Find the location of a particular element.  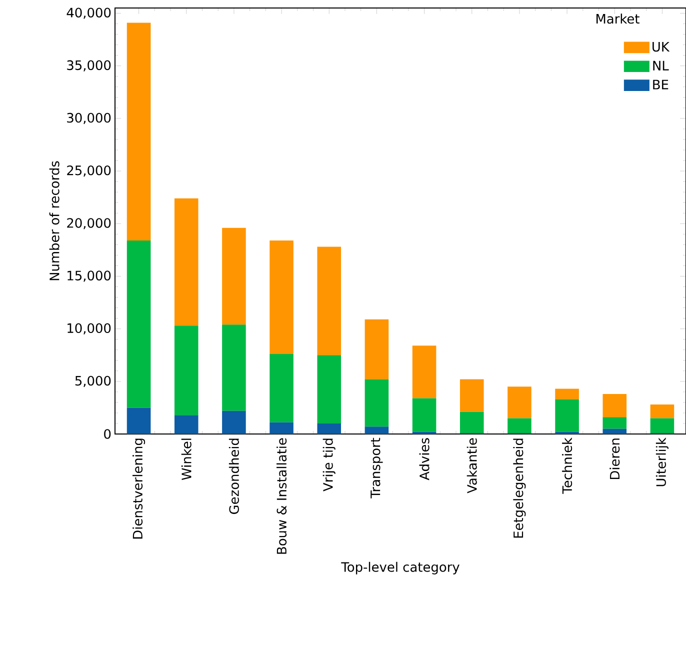

x-tick-label: Eetgelegenheid is located at coordinates (519, 488).